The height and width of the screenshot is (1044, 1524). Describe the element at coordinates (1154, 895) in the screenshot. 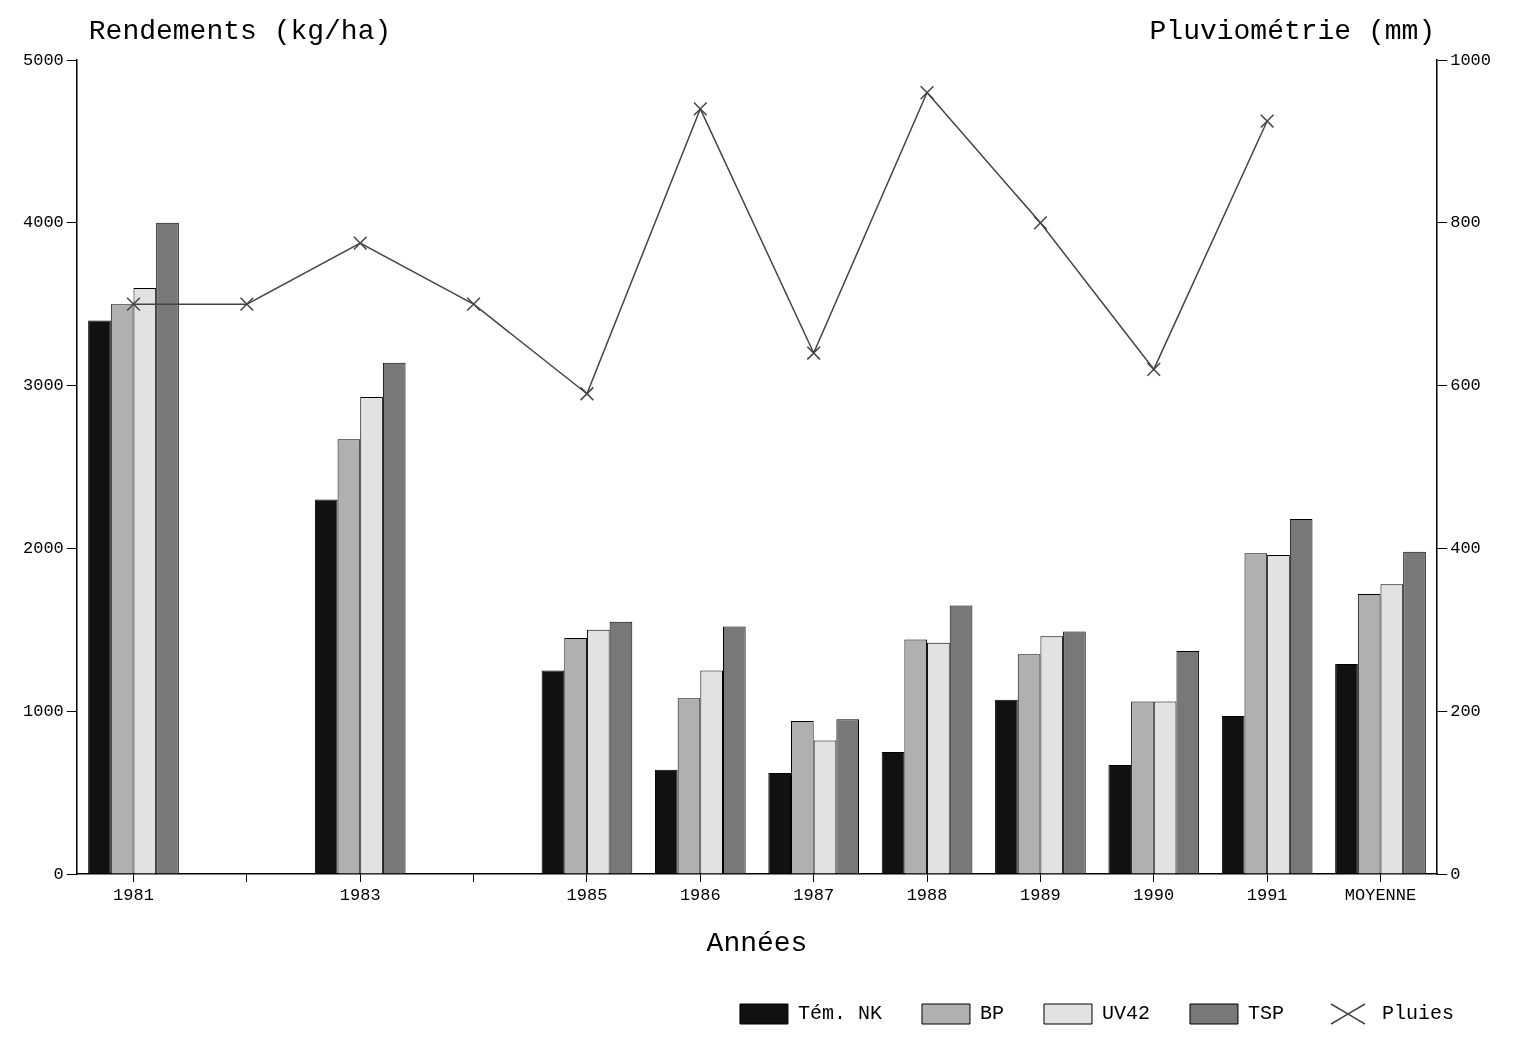

I see `x-tick-label: 1990` at that location.